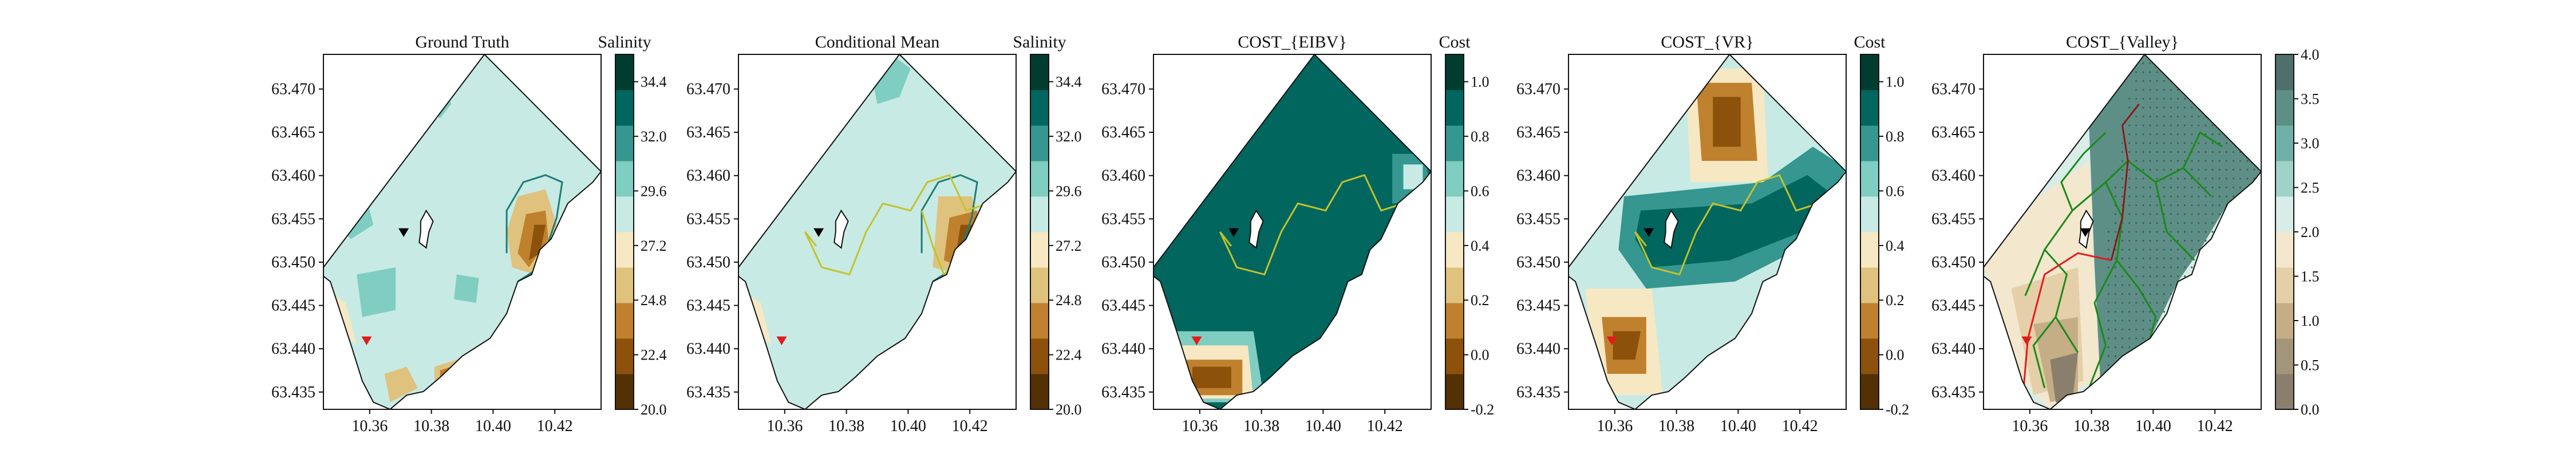 Image resolution: width=2576 pixels, height=458 pixels. I want to click on axes-frame, so click(462, 232).